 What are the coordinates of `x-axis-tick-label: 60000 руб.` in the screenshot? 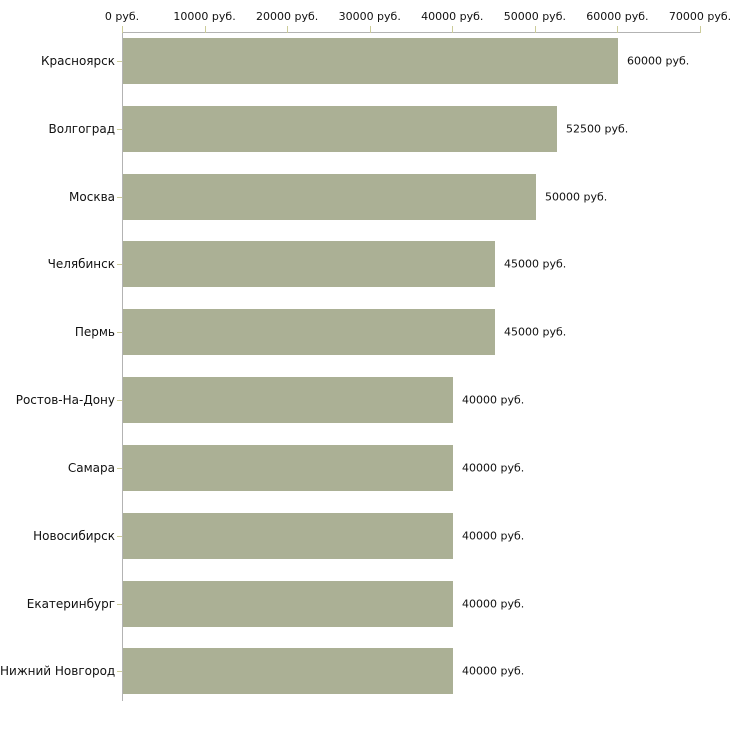 It's located at (617, 16).